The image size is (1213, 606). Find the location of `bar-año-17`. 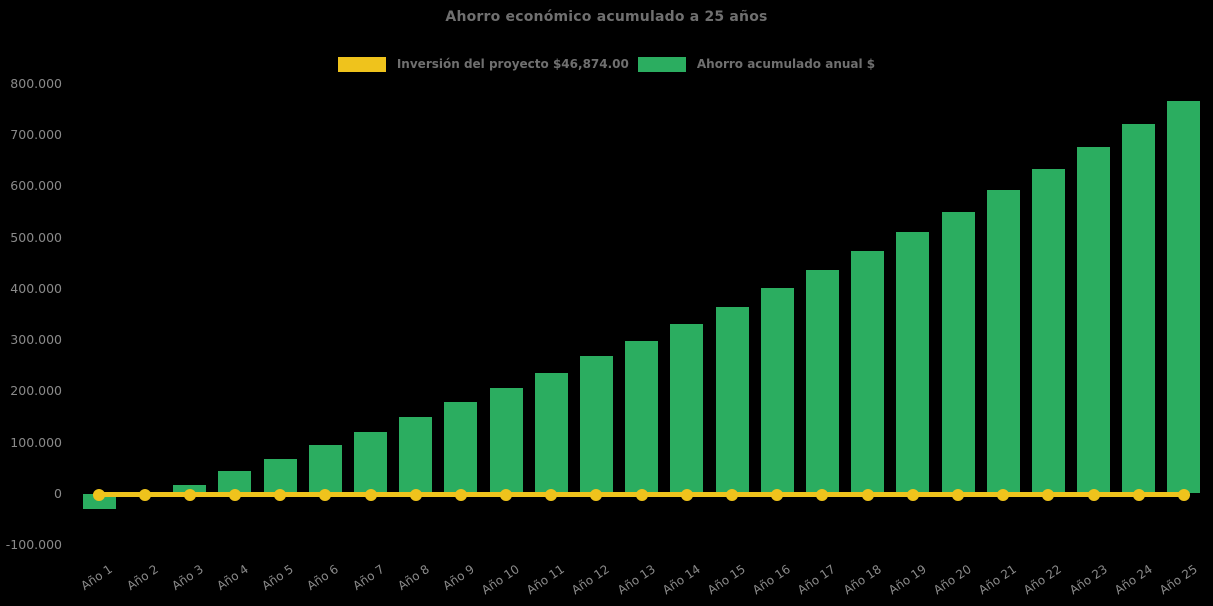

bar-año-17 is located at coordinates (822, 381).